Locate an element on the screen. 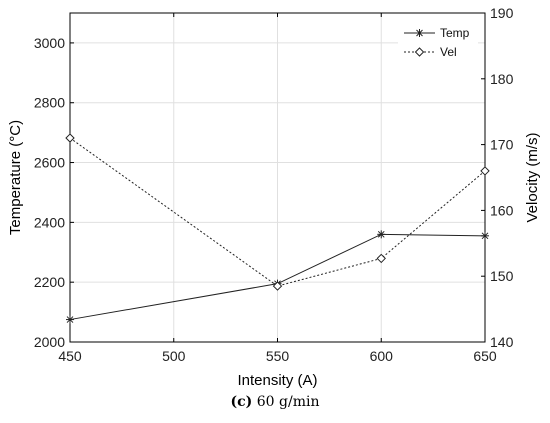 This screenshot has height=423, width=550. right-tick-label: 160 is located at coordinates (502, 210).